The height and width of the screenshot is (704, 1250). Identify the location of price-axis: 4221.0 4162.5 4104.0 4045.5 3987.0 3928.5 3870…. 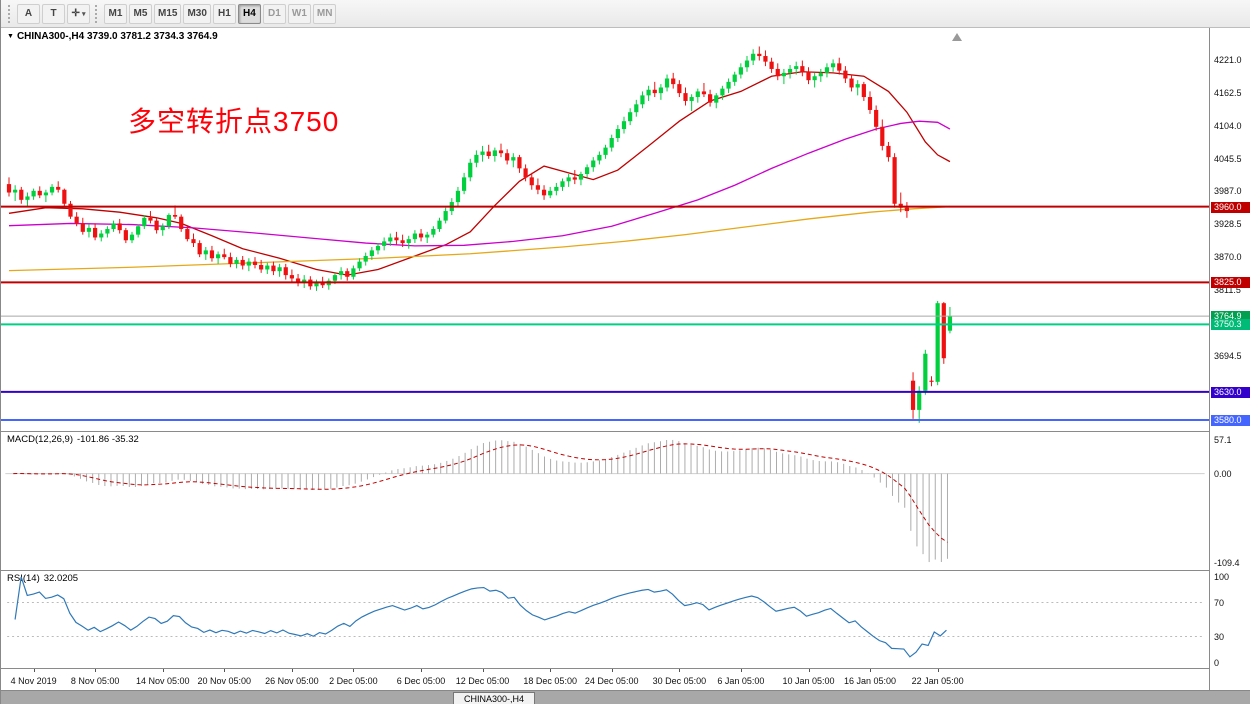
(1229, 359).